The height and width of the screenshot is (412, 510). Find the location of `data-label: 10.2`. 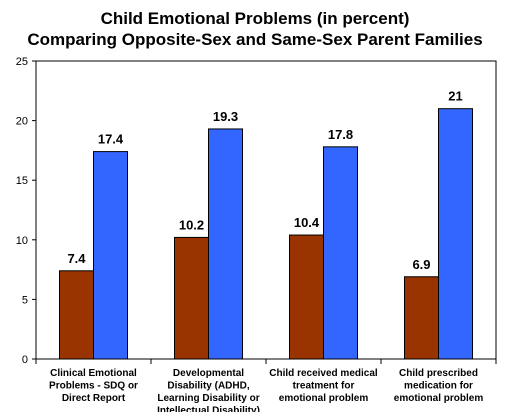

data-label: 10.2 is located at coordinates (191, 224).